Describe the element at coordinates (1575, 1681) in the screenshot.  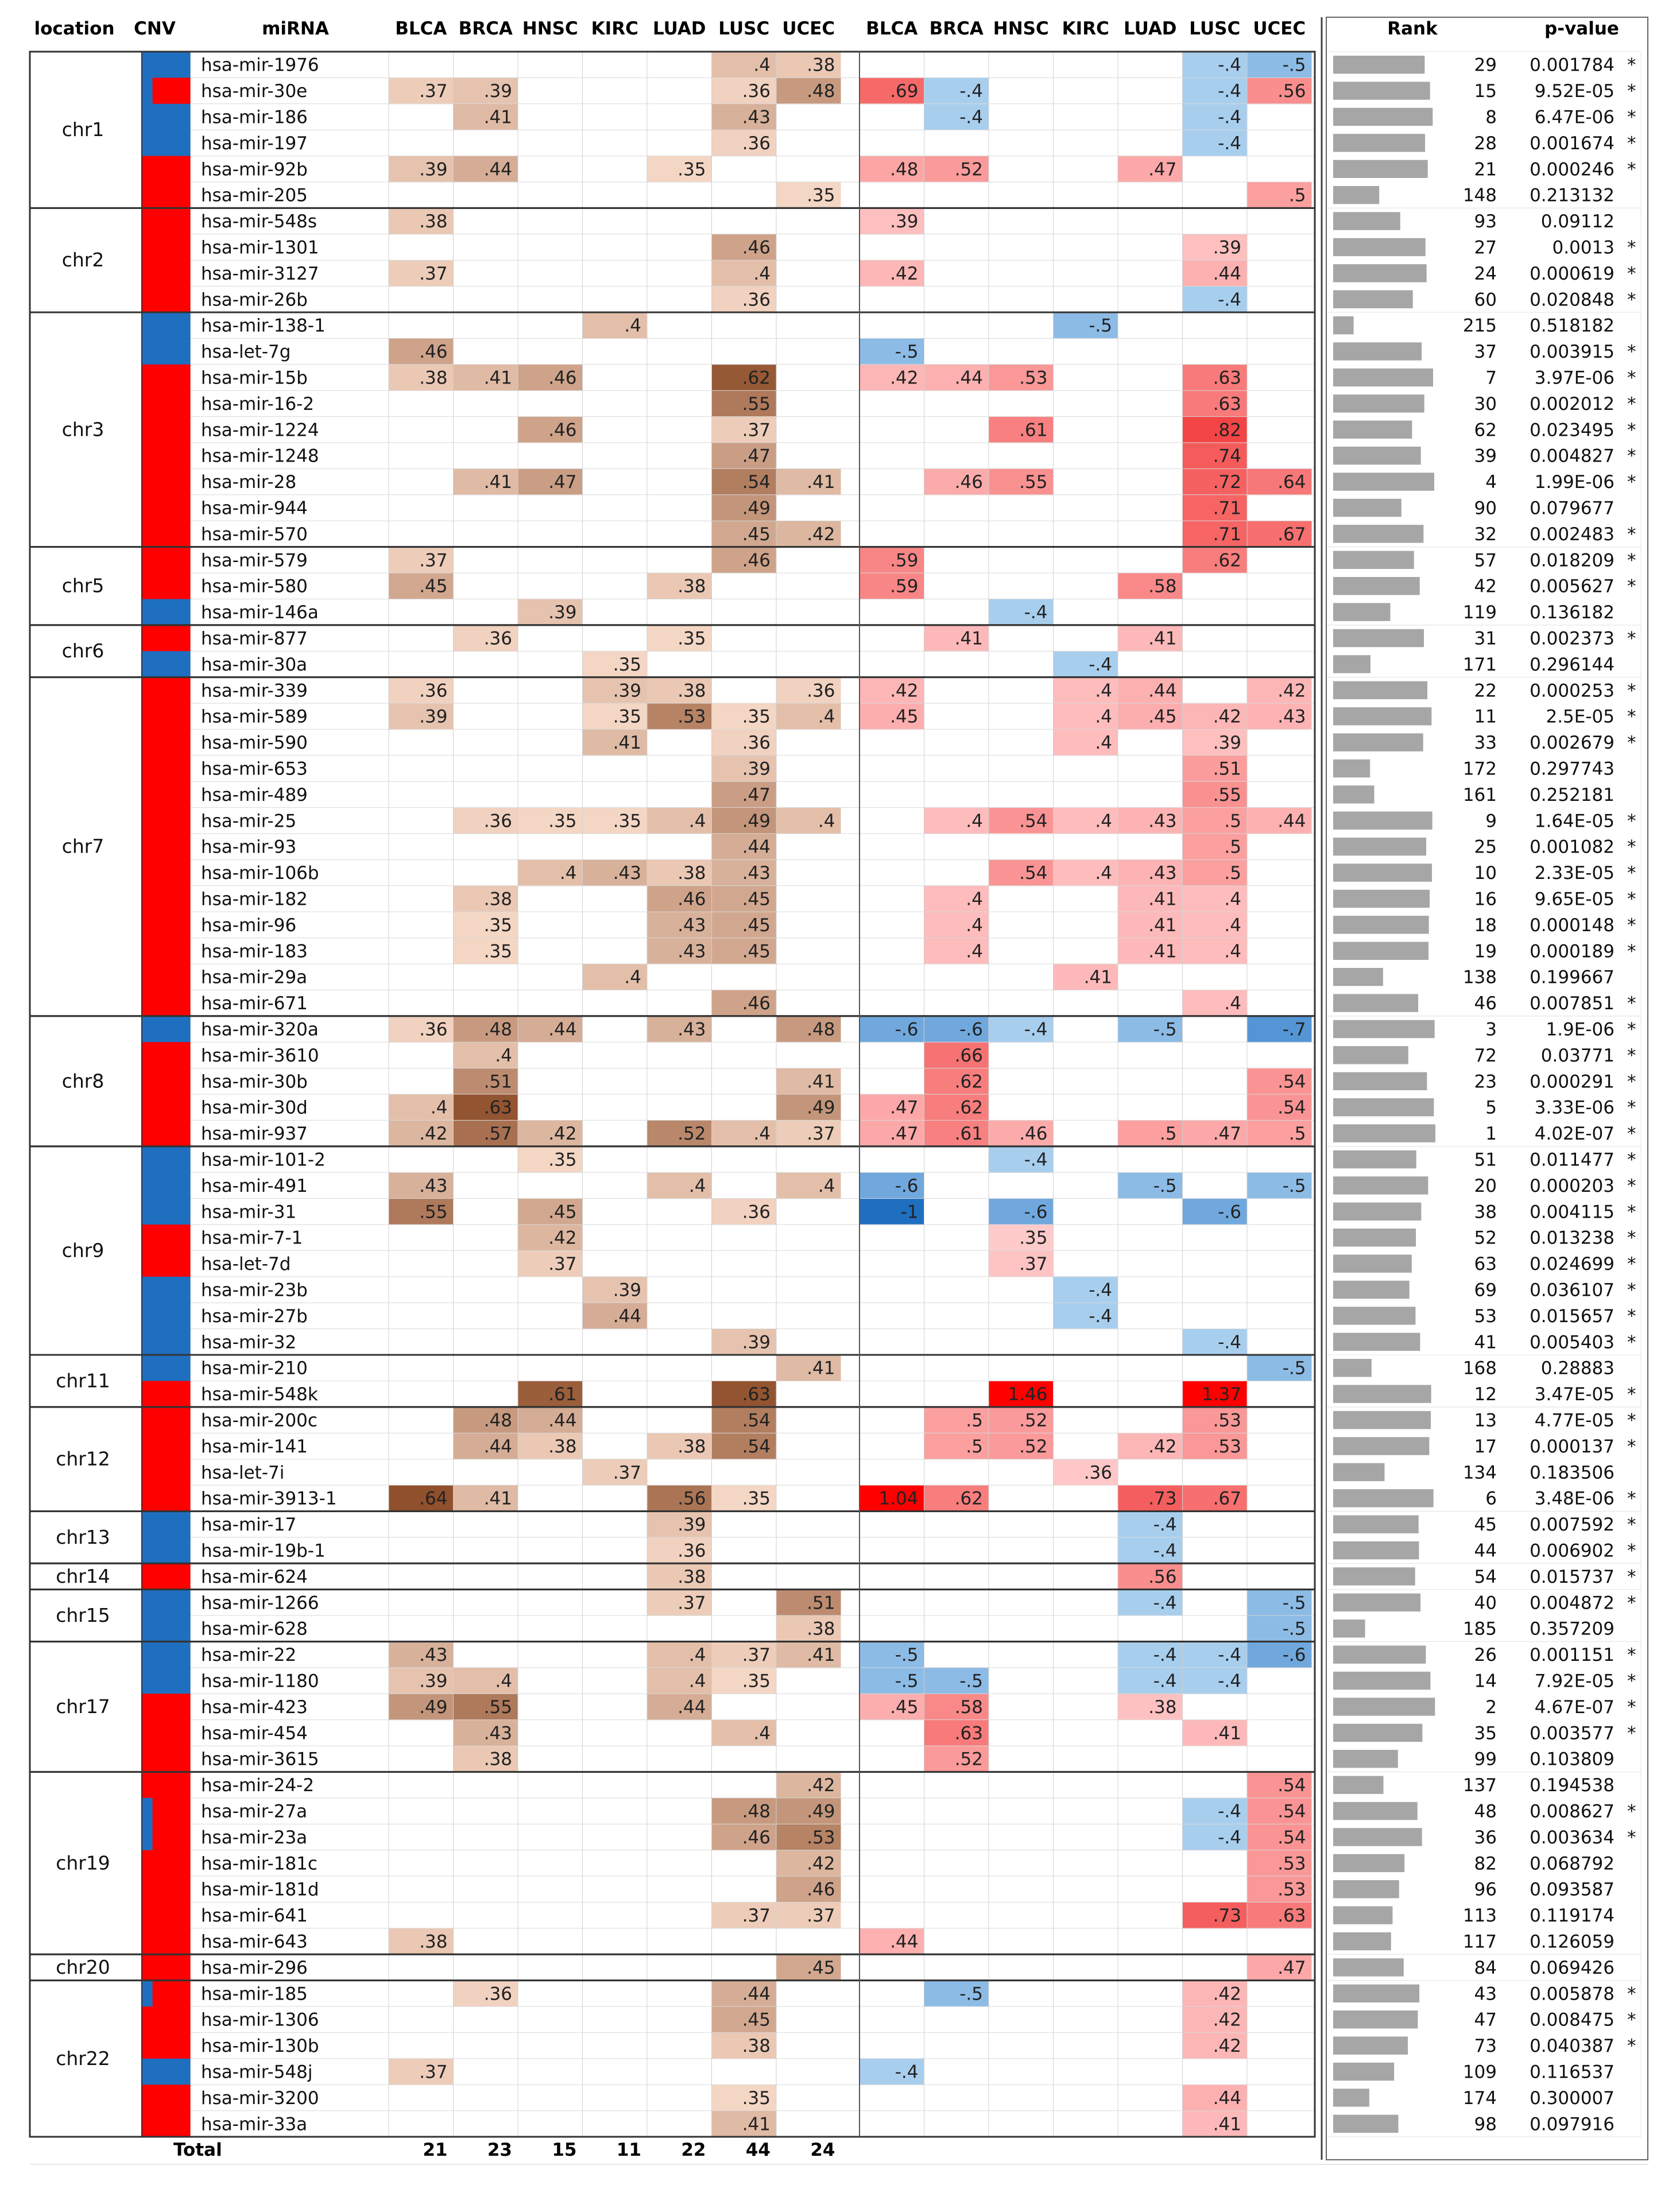
I see `pvalue-value: 7.92E-05` at that location.